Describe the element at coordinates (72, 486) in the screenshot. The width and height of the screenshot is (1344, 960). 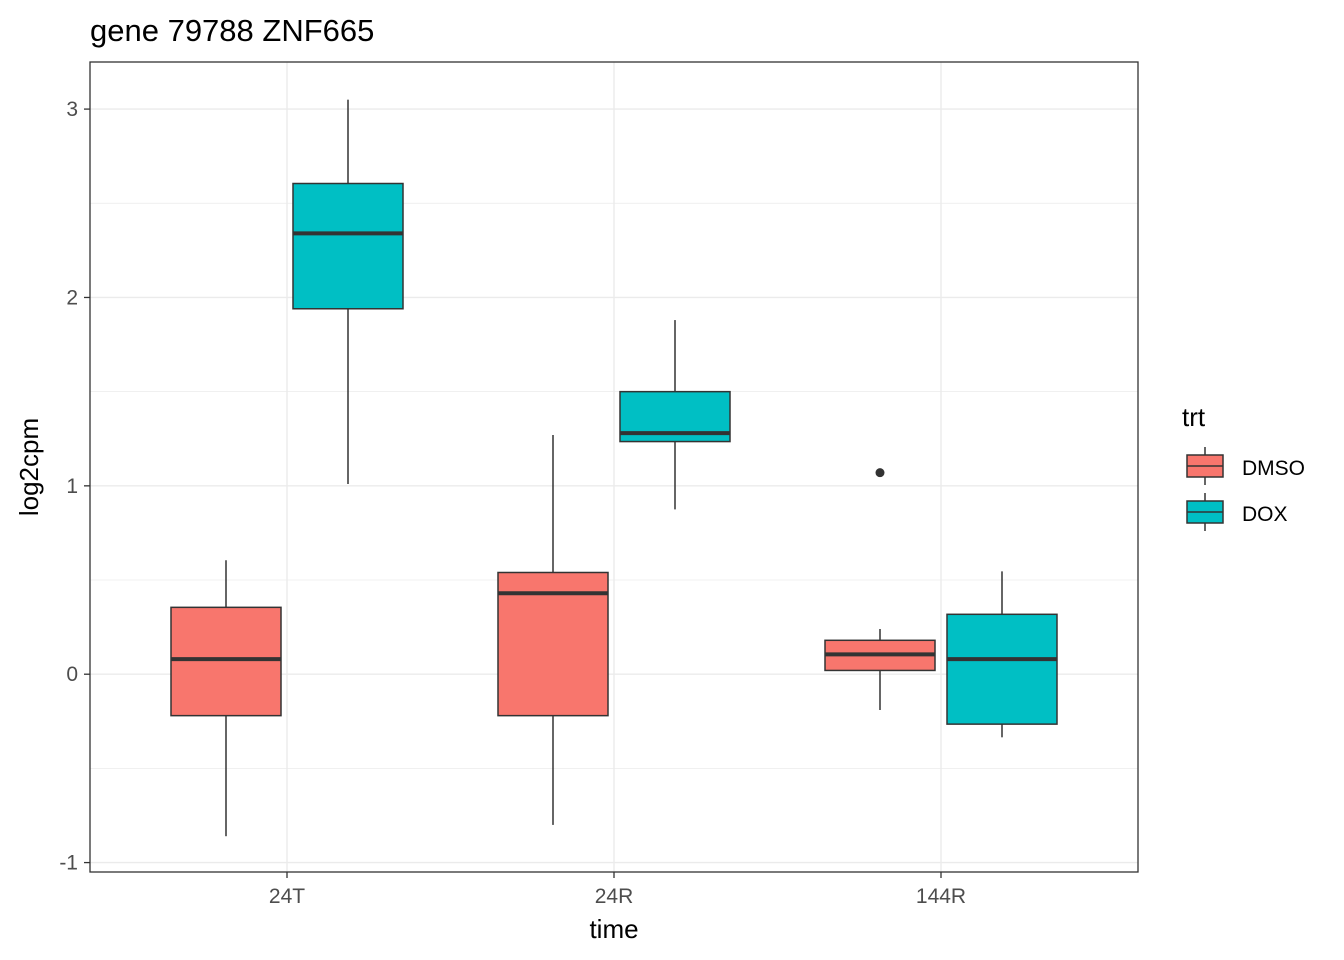
I see `y-tick-label: 1` at that location.